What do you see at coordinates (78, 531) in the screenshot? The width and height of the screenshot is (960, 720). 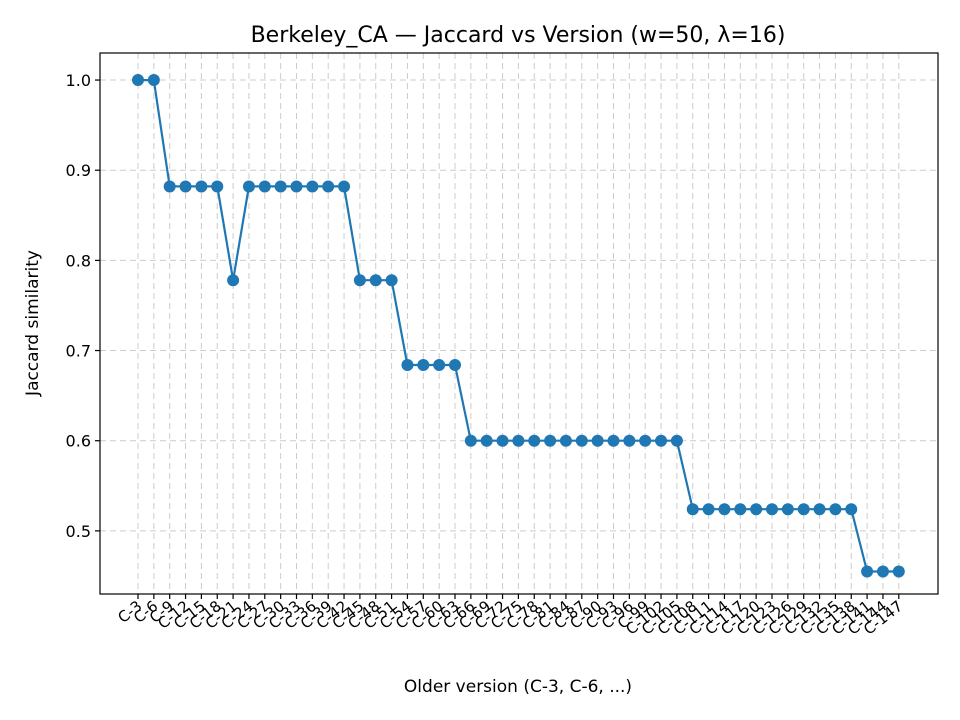 I see `y-tick-label: 0.5` at bounding box center [78, 531].